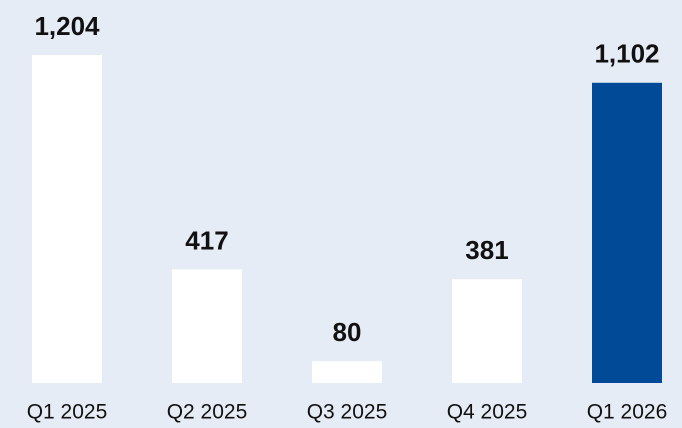 This screenshot has width=682, height=428. Describe the element at coordinates (206, 240) in the screenshot. I see `value-label: 417` at that location.